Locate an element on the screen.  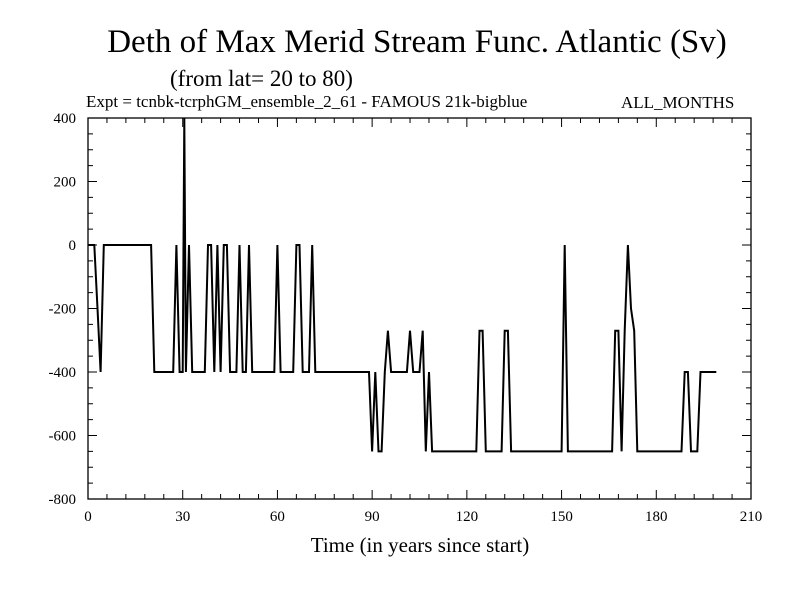
y-tick-label: 0 is located at coordinates (73, 246).